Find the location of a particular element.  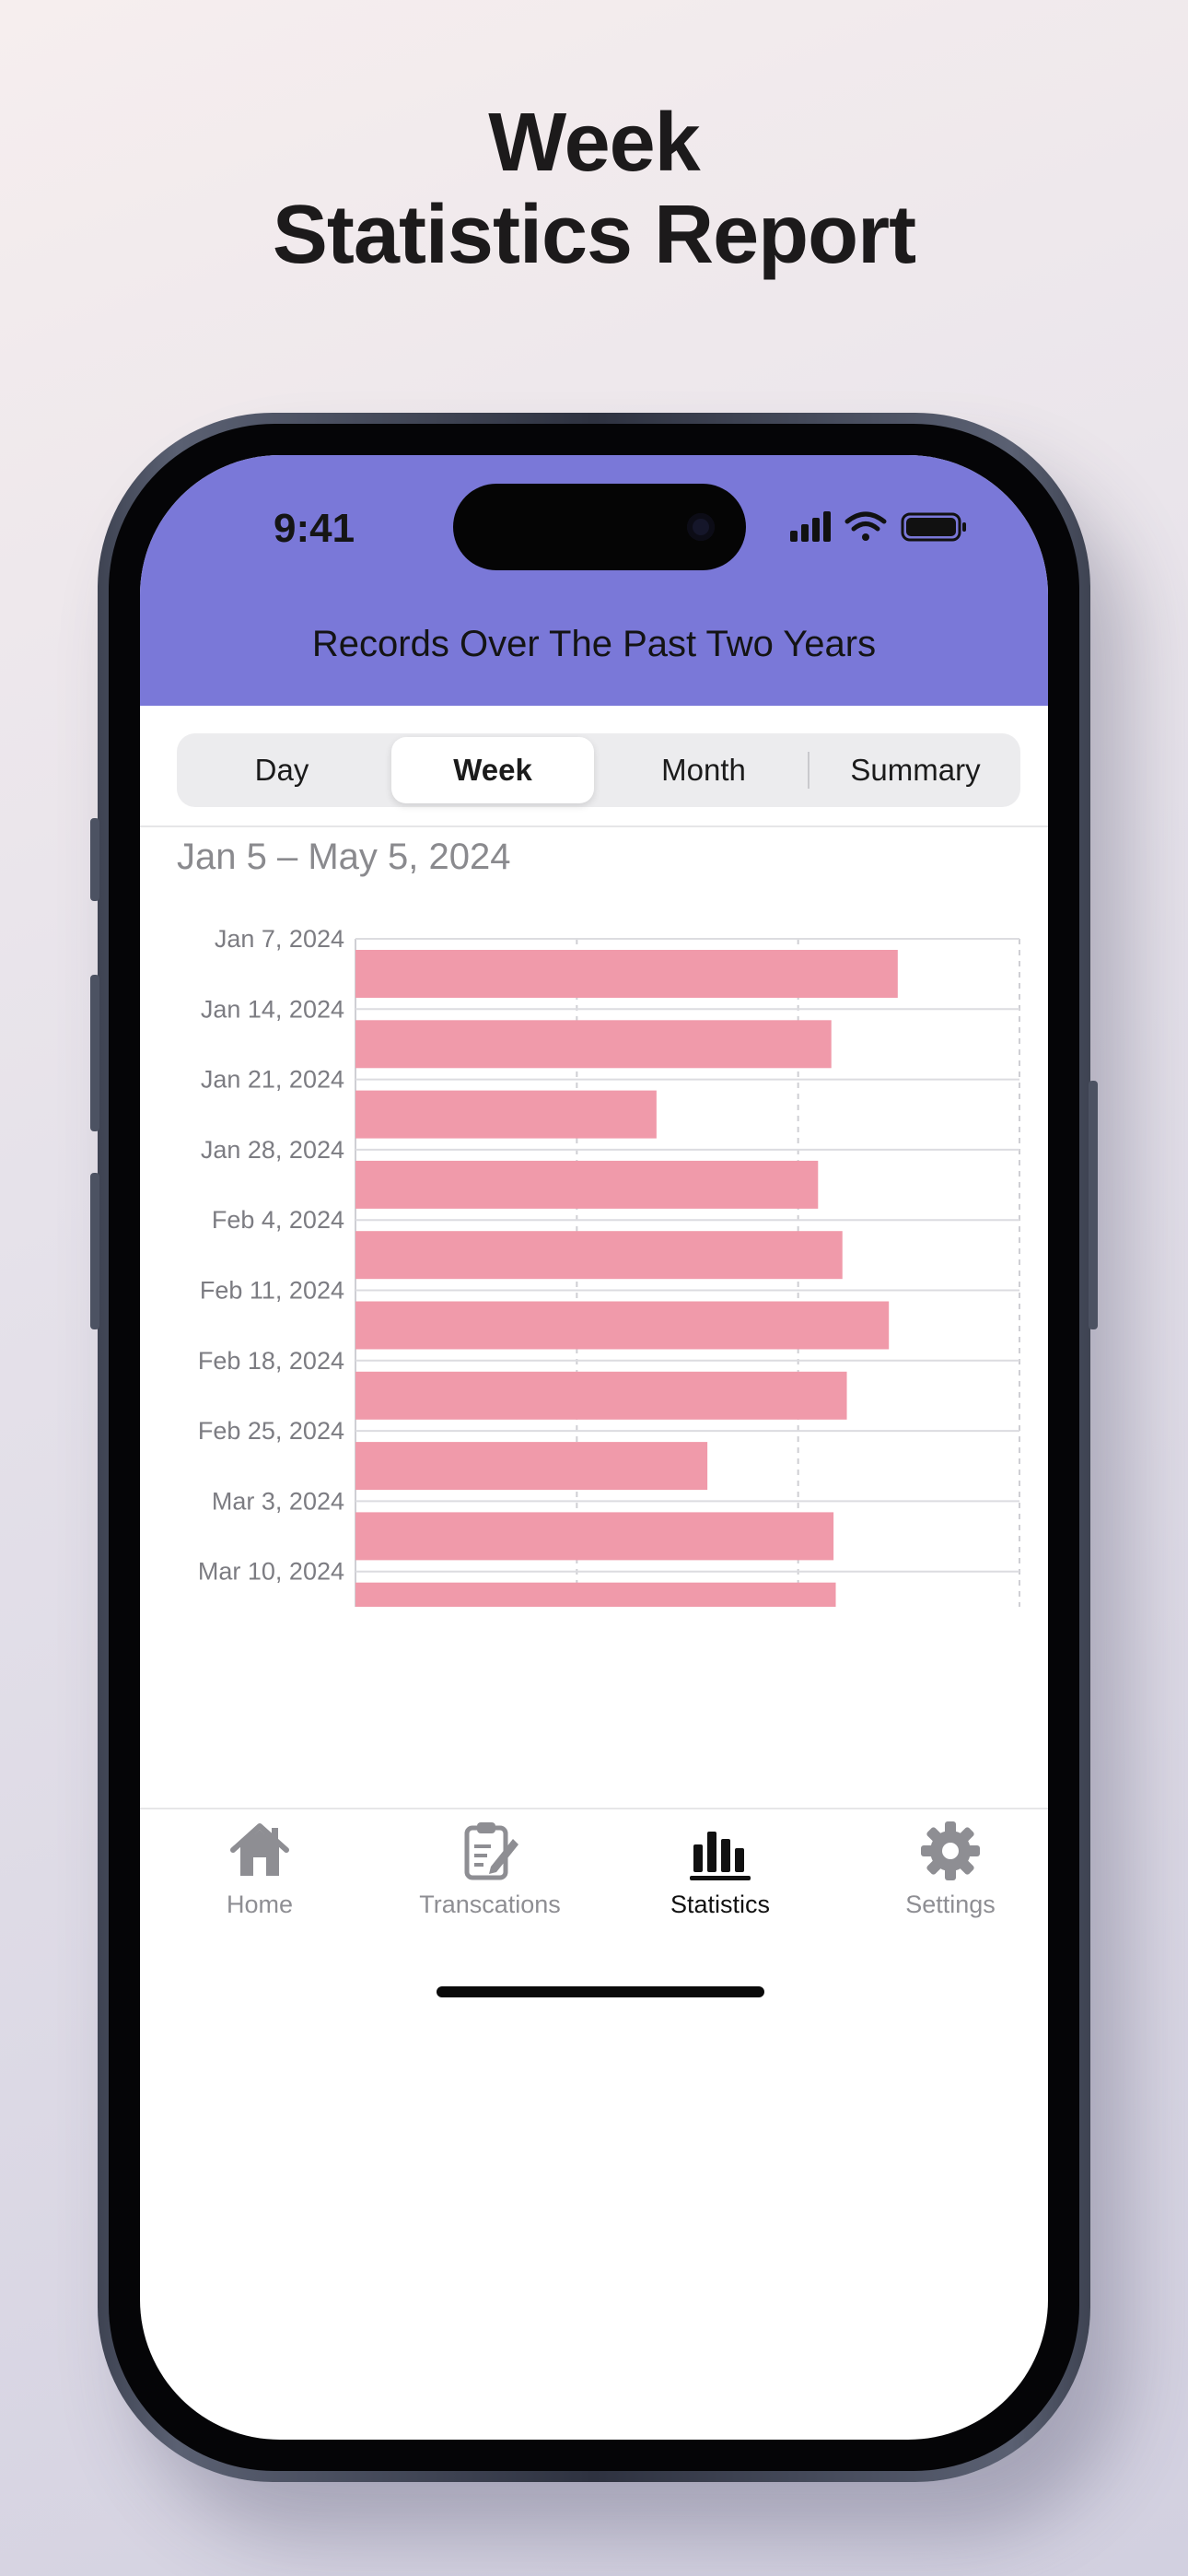

category-label: Feb 4, 2024 is located at coordinates (278, 1220).